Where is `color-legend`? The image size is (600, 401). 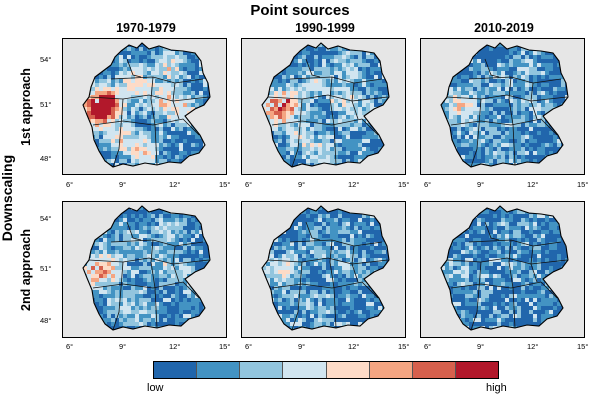
color-legend is located at coordinates (326, 370).